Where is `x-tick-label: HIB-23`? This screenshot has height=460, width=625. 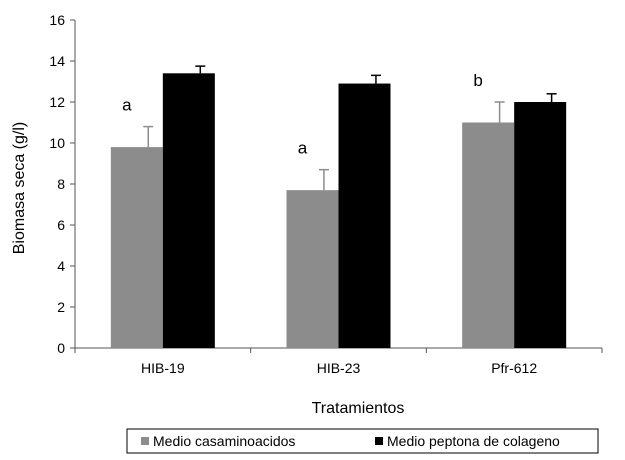
x-tick-label: HIB-23 is located at coordinates (339, 368).